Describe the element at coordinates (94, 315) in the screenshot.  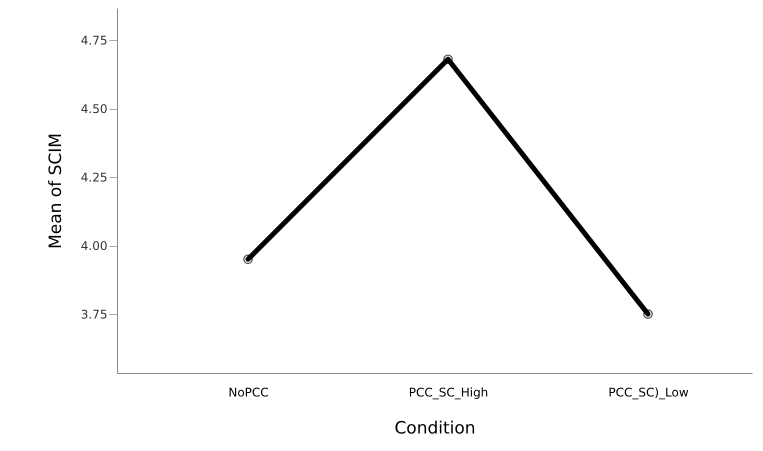
I see `y-tick-label: 3.75` at that location.